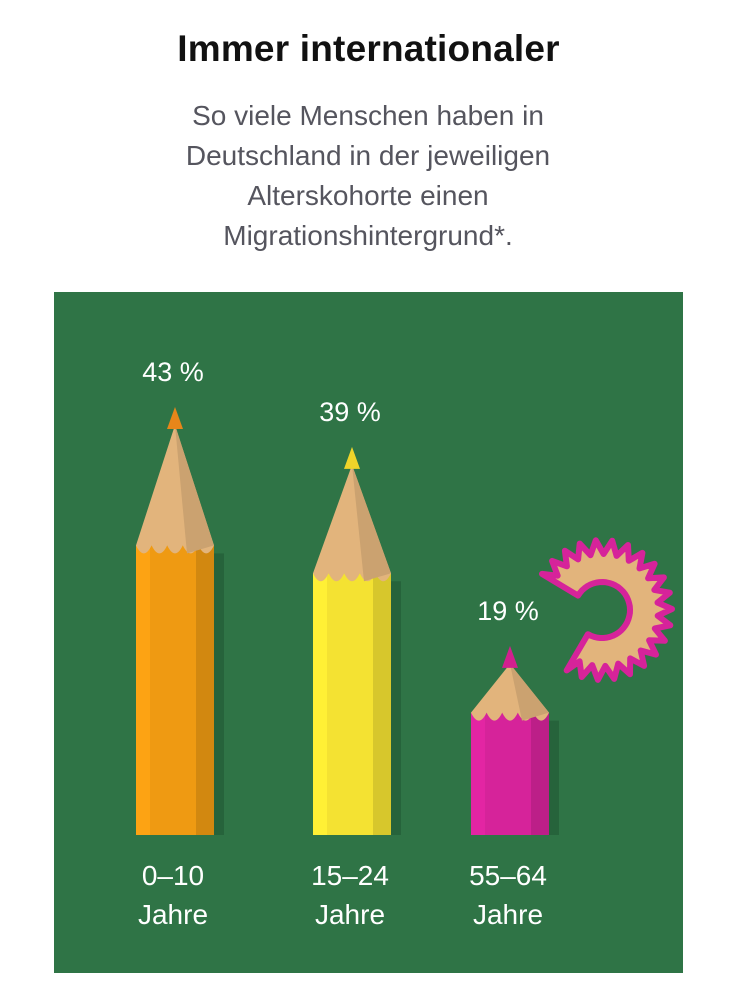 The width and height of the screenshot is (737, 1000). Describe the element at coordinates (368, 48) in the screenshot. I see `chart-title: Immer internationaler` at that location.